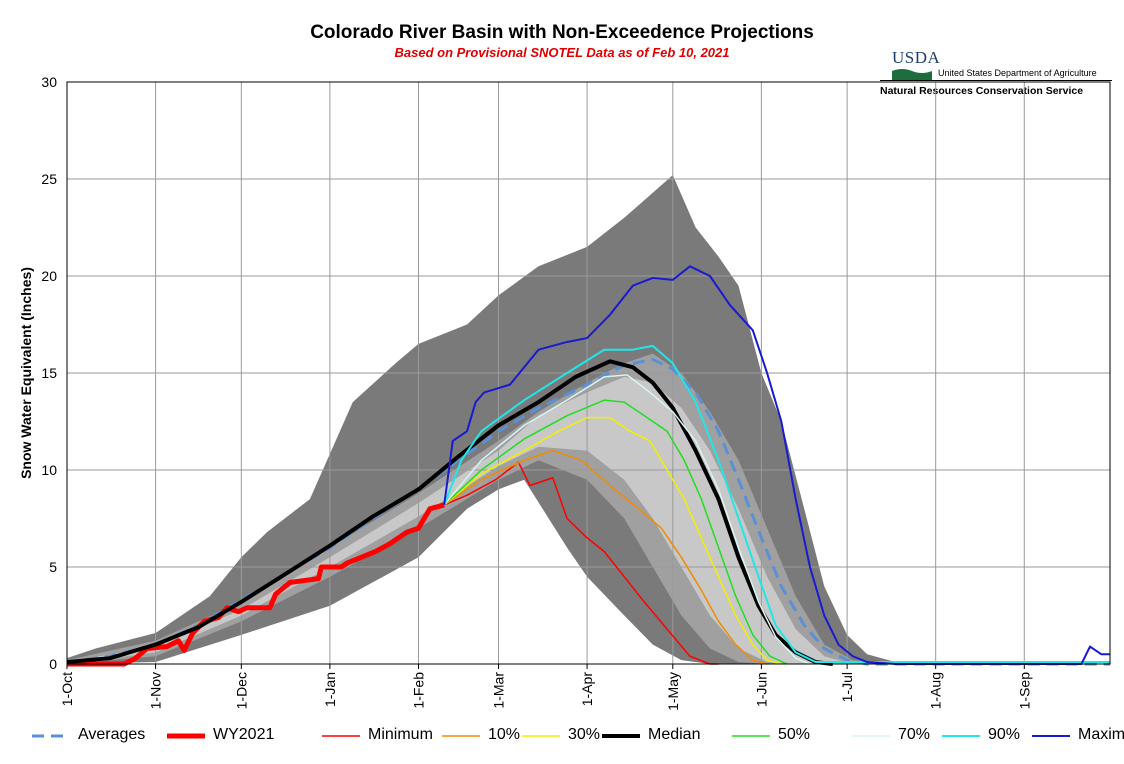 This screenshot has width=1124, height=764. Describe the element at coordinates (49, 82) in the screenshot. I see `y-tick-label: 30` at that location.